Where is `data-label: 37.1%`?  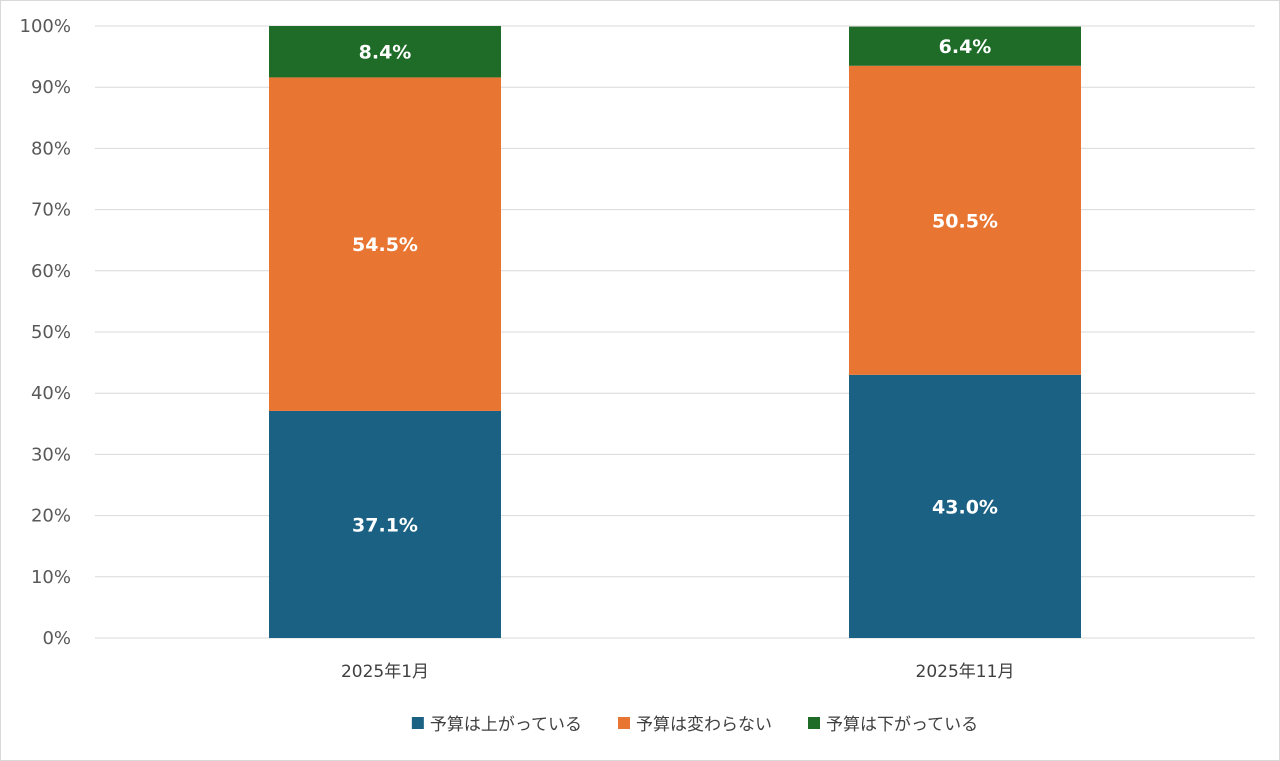 data-label: 37.1% is located at coordinates (385, 525).